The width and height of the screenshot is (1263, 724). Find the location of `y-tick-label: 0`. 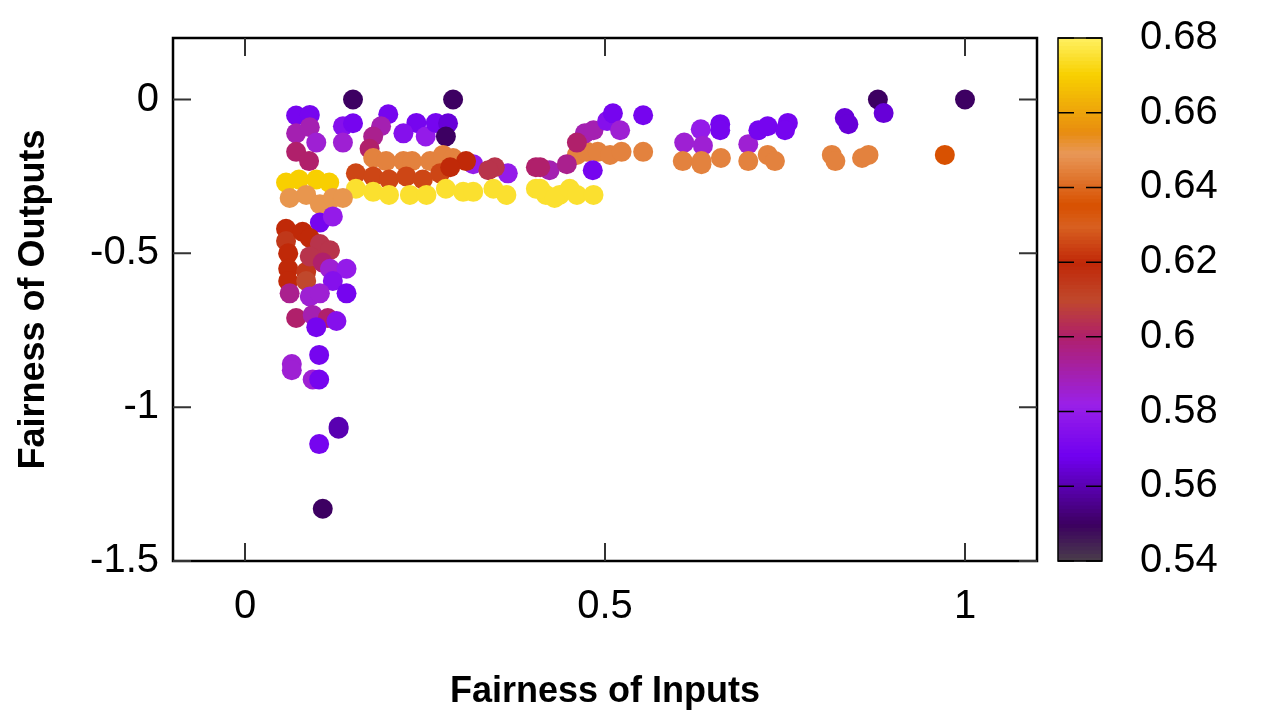

y-tick-label: 0 is located at coordinates (147, 96).